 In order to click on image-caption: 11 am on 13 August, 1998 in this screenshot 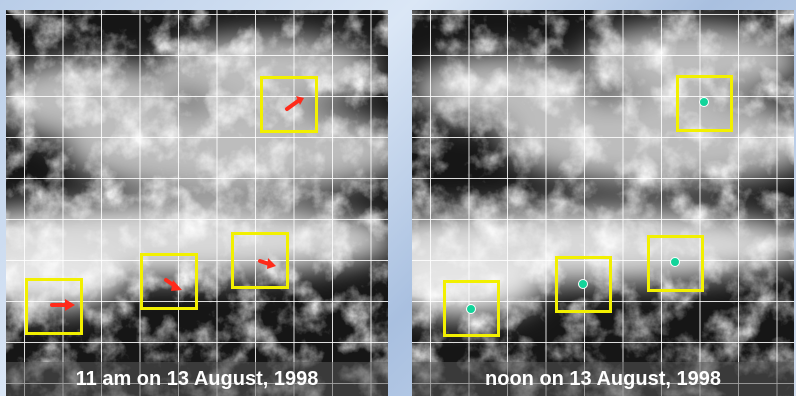, I will do `click(197, 379)`.